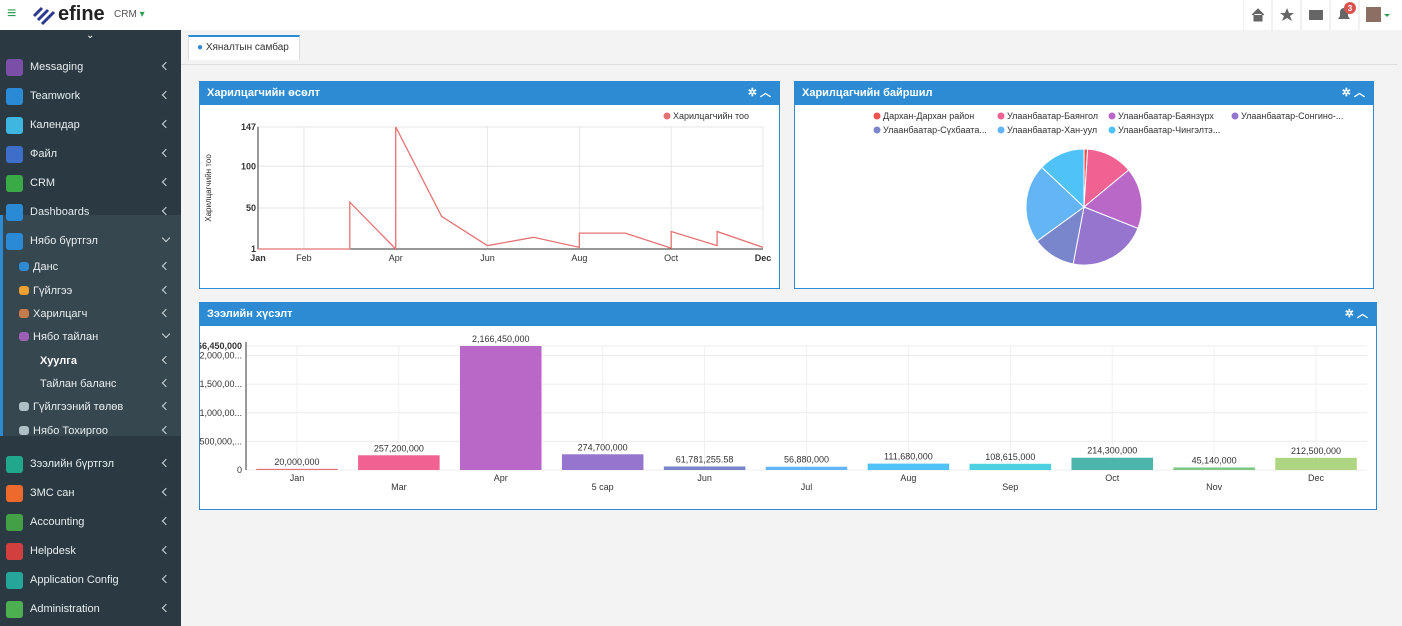 This screenshot has width=1402, height=626. Describe the element at coordinates (603, 487) in the screenshot. I see `x-tick-label: 5 сар` at that location.